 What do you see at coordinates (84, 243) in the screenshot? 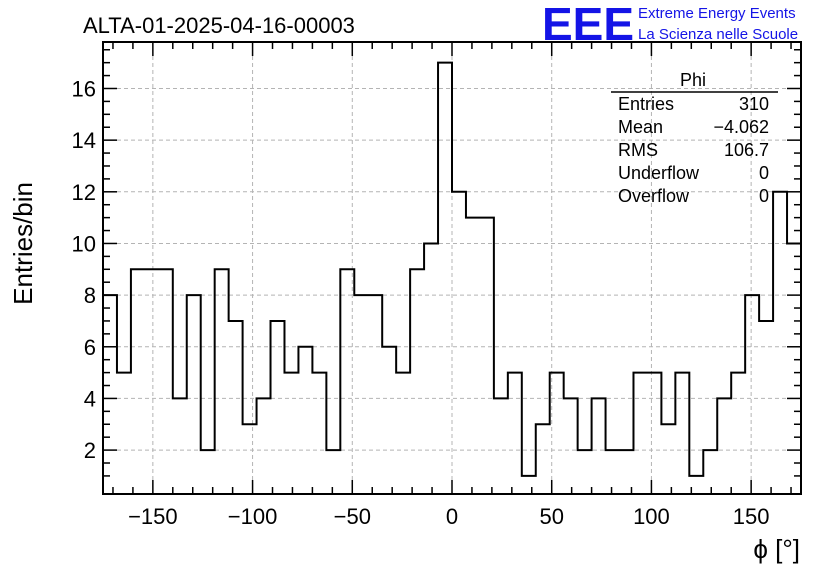
I see `y-tick-label: 10` at bounding box center [84, 243].